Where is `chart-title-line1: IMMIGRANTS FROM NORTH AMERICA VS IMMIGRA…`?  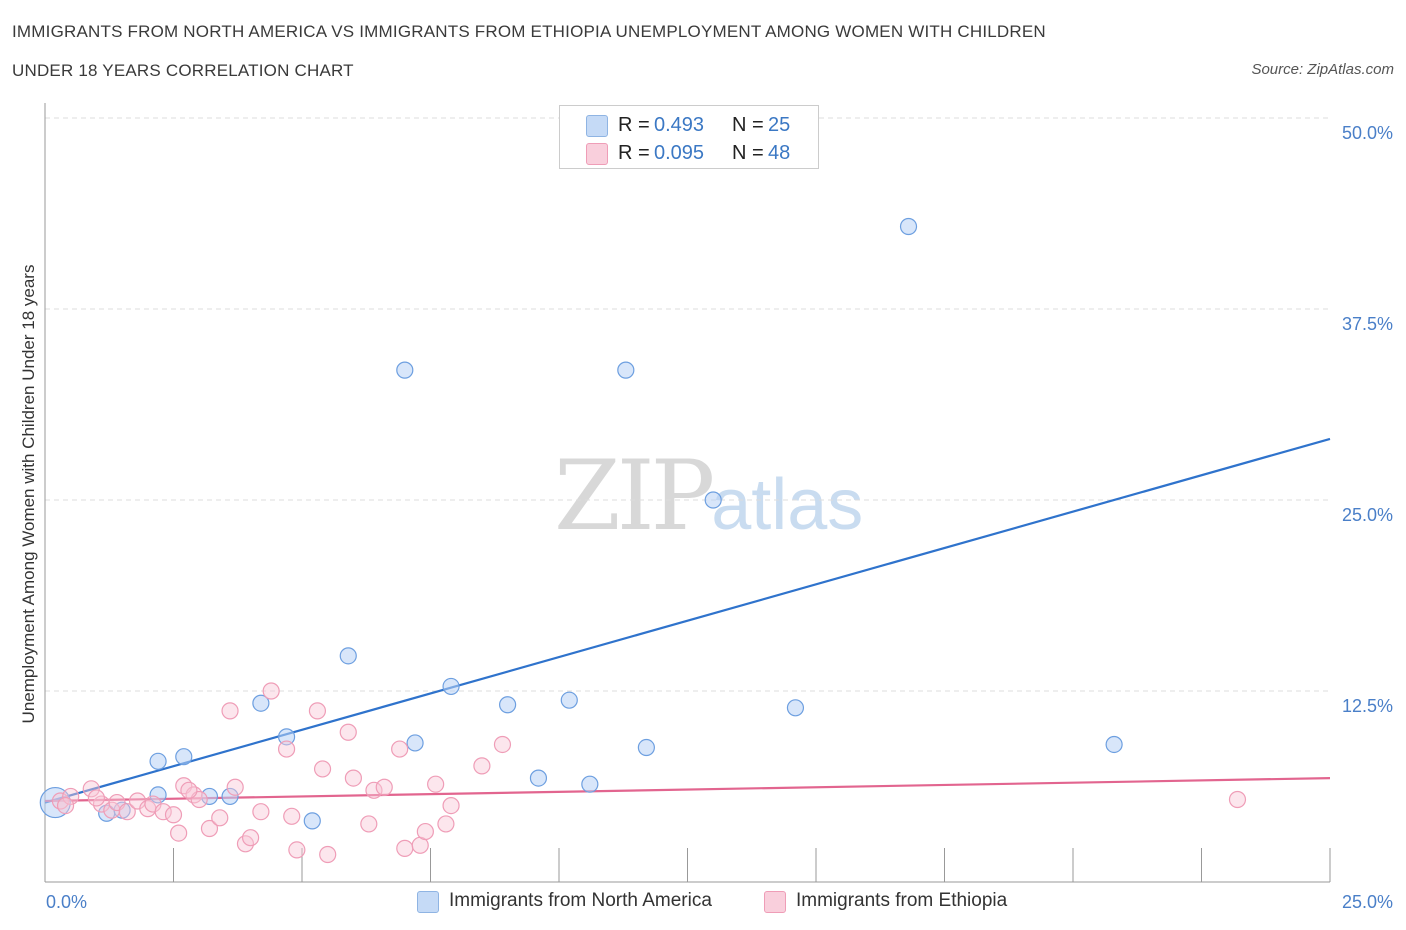
chart-title-line1: IMMIGRANTS FROM NORTH AMERICA VS IMMIGRA… is located at coordinates (529, 31).